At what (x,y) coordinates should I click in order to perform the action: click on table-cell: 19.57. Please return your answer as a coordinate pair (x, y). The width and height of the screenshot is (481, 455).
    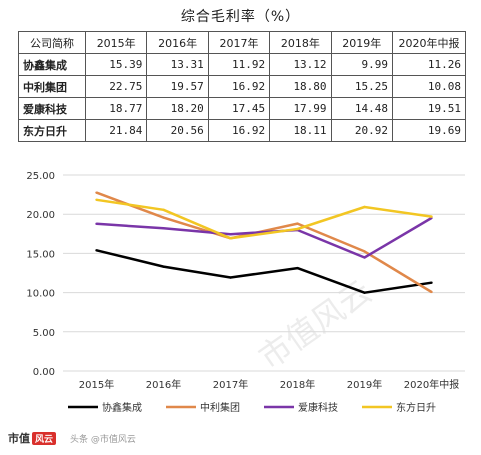
    Looking at the image, I should click on (177, 86).